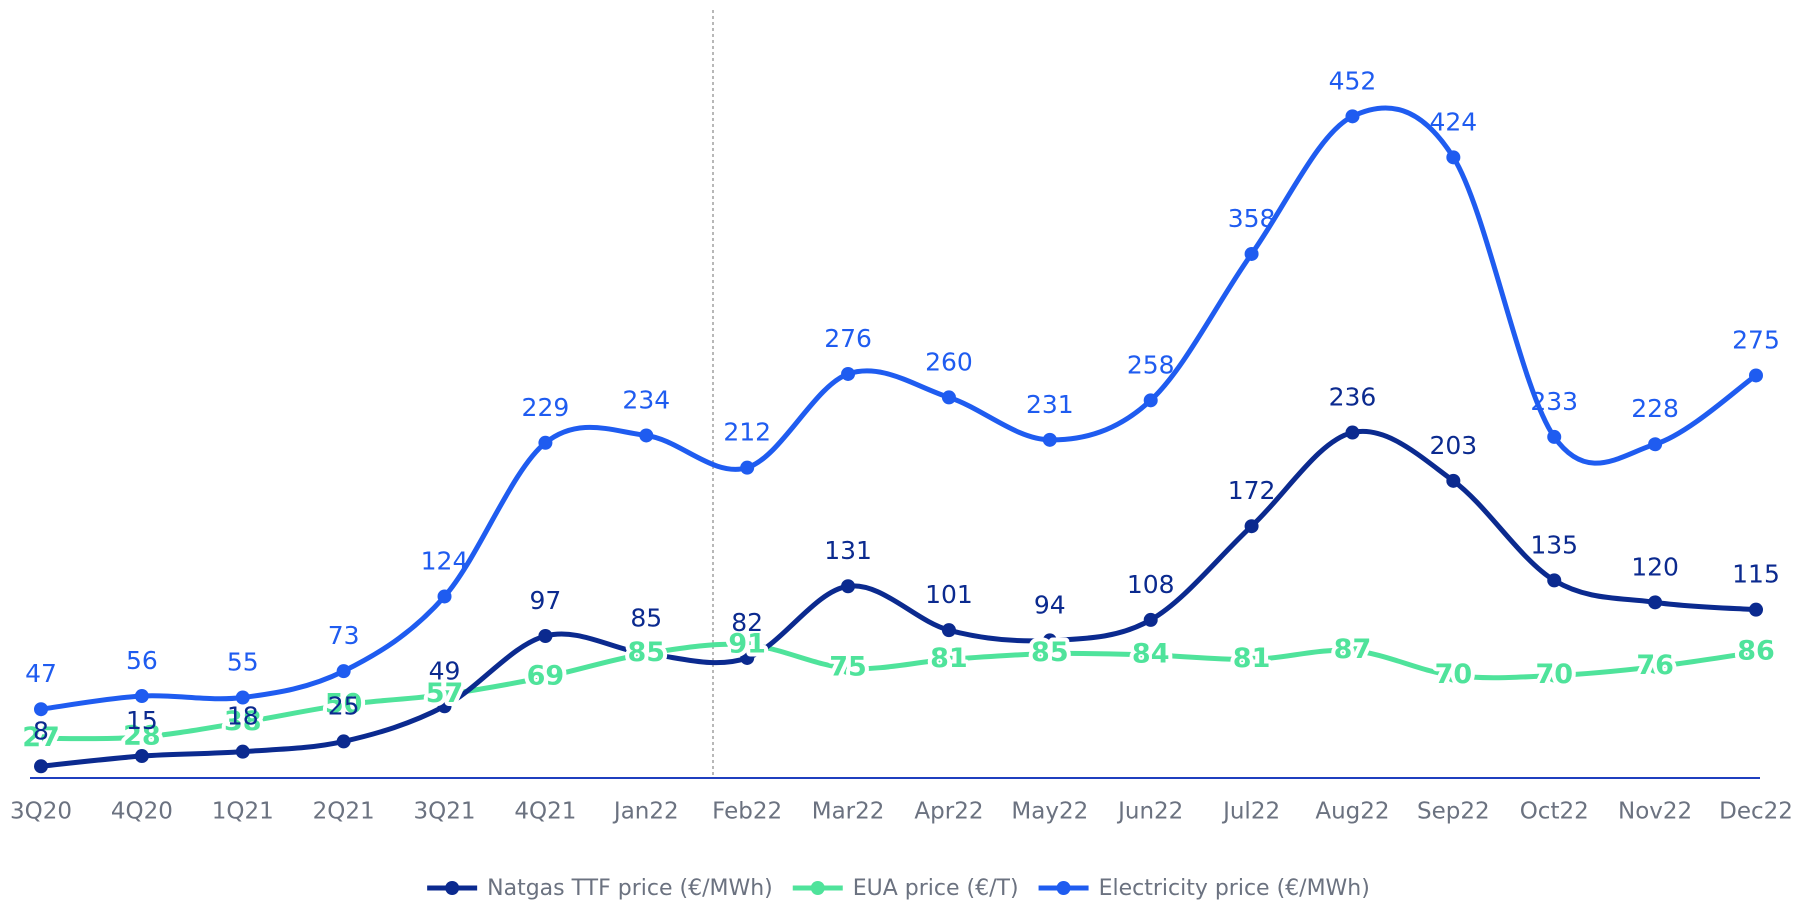 This screenshot has height=902, width=1797. What do you see at coordinates (1250, 812) in the screenshot?
I see `x-tick-label: Jul22` at bounding box center [1250, 812].